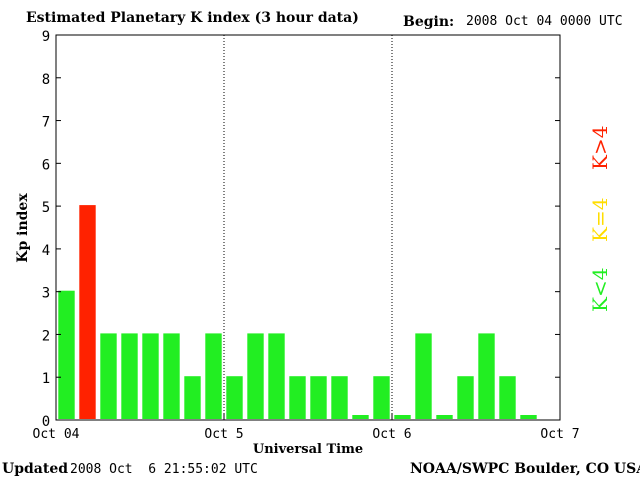 The image size is (640, 480). Describe the element at coordinates (35, 469) in the screenshot. I see `updated-label: Updated` at that location.